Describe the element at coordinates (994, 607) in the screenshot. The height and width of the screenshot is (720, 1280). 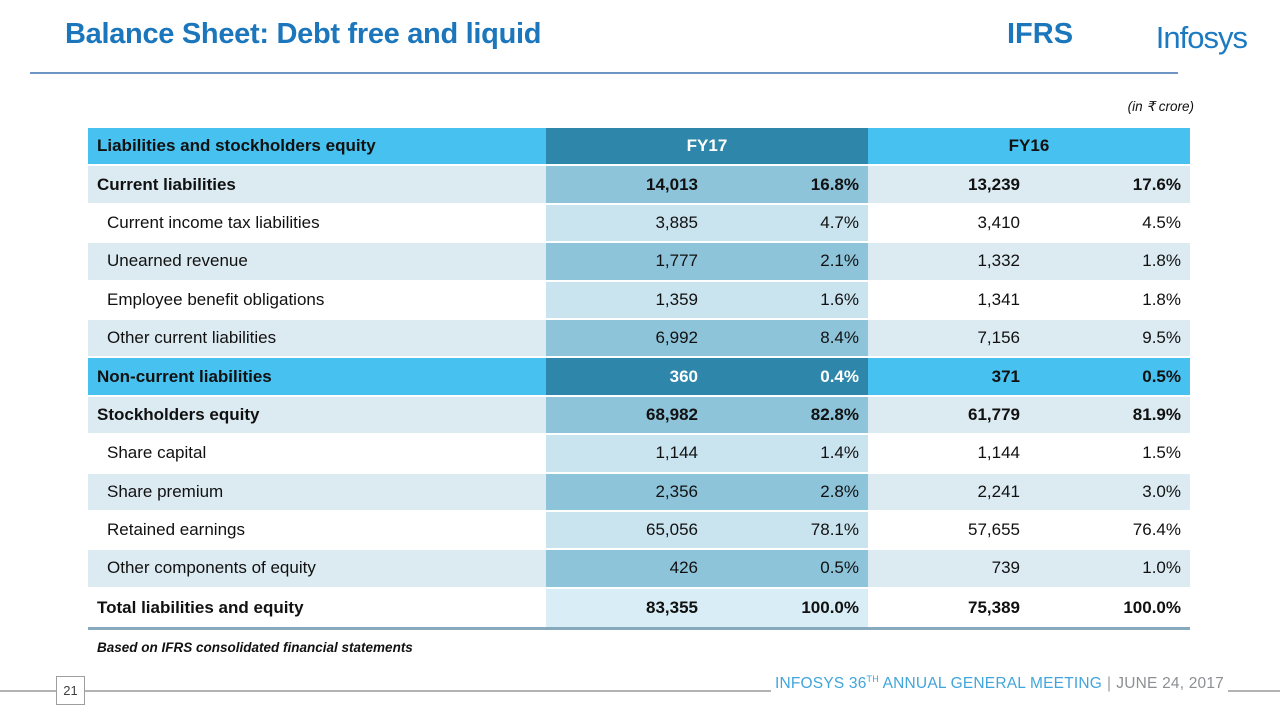
I see `fy16-value-cell: 75,389` at that location.